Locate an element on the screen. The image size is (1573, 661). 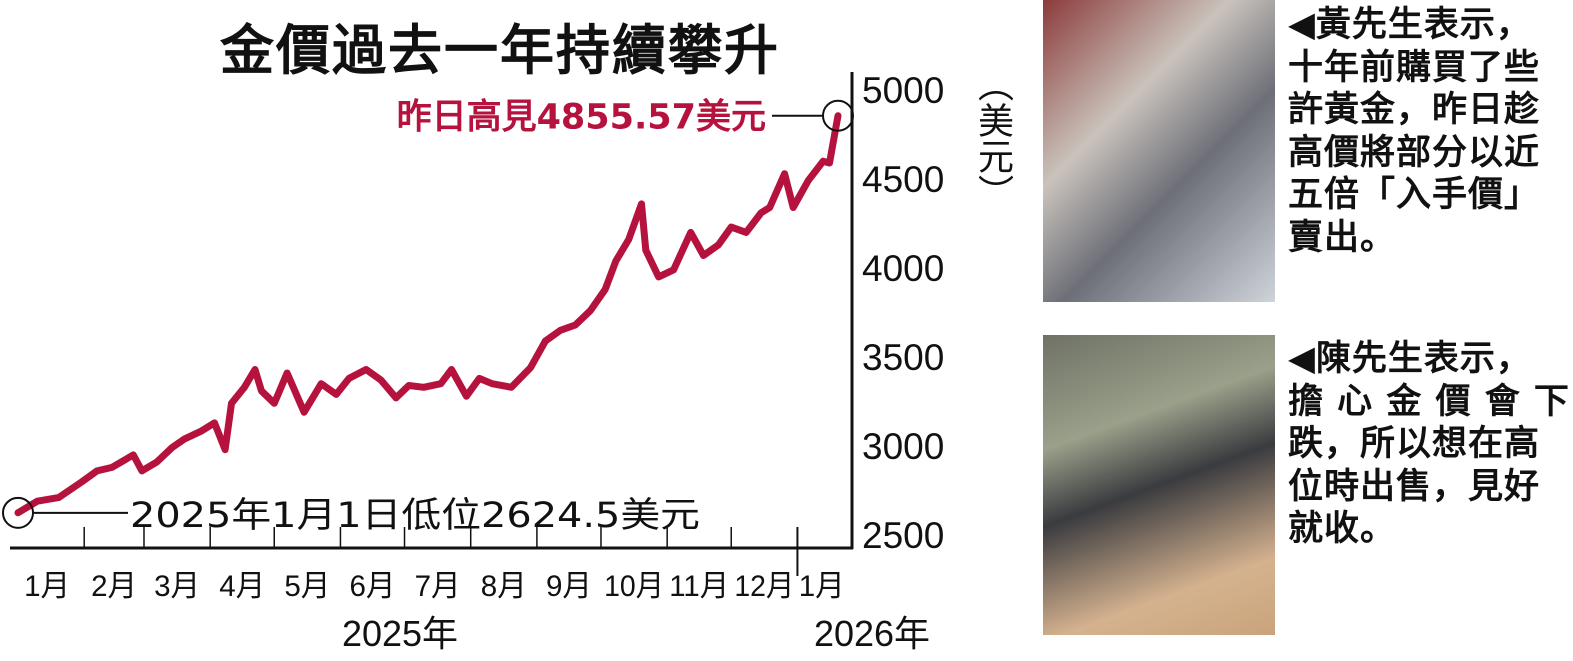
x-tick-label: 4月 is located at coordinates (242, 586).